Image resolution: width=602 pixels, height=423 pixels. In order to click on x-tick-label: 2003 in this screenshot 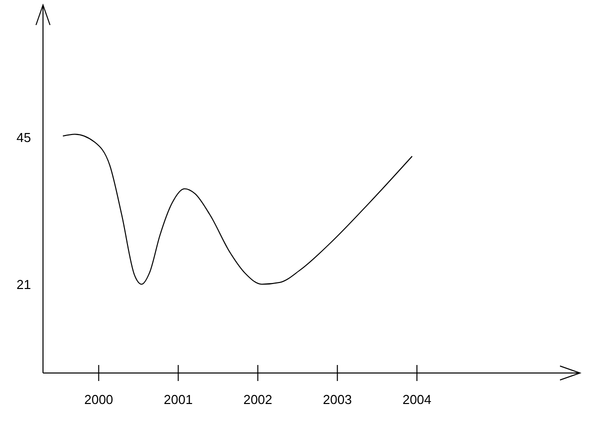, I will do `click(337, 400)`.